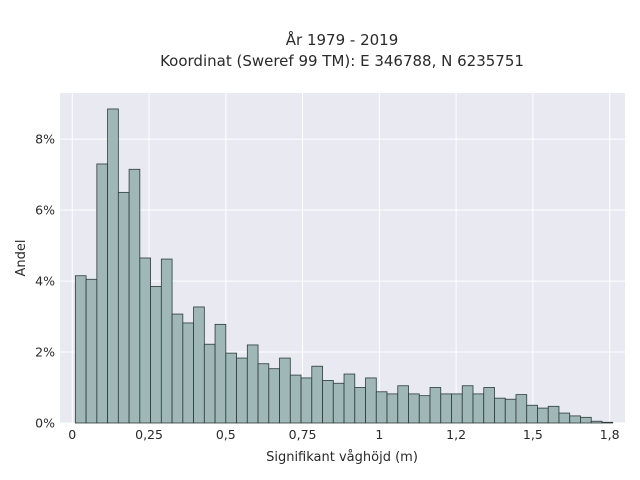 Image resolution: width=640 pixels, height=480 pixels. What do you see at coordinates (343, 434) in the screenshot?
I see `x-axis-ticks: 0 0,25 0,5 0,75 1 1,2 1,5 1,8` at bounding box center [343, 434].